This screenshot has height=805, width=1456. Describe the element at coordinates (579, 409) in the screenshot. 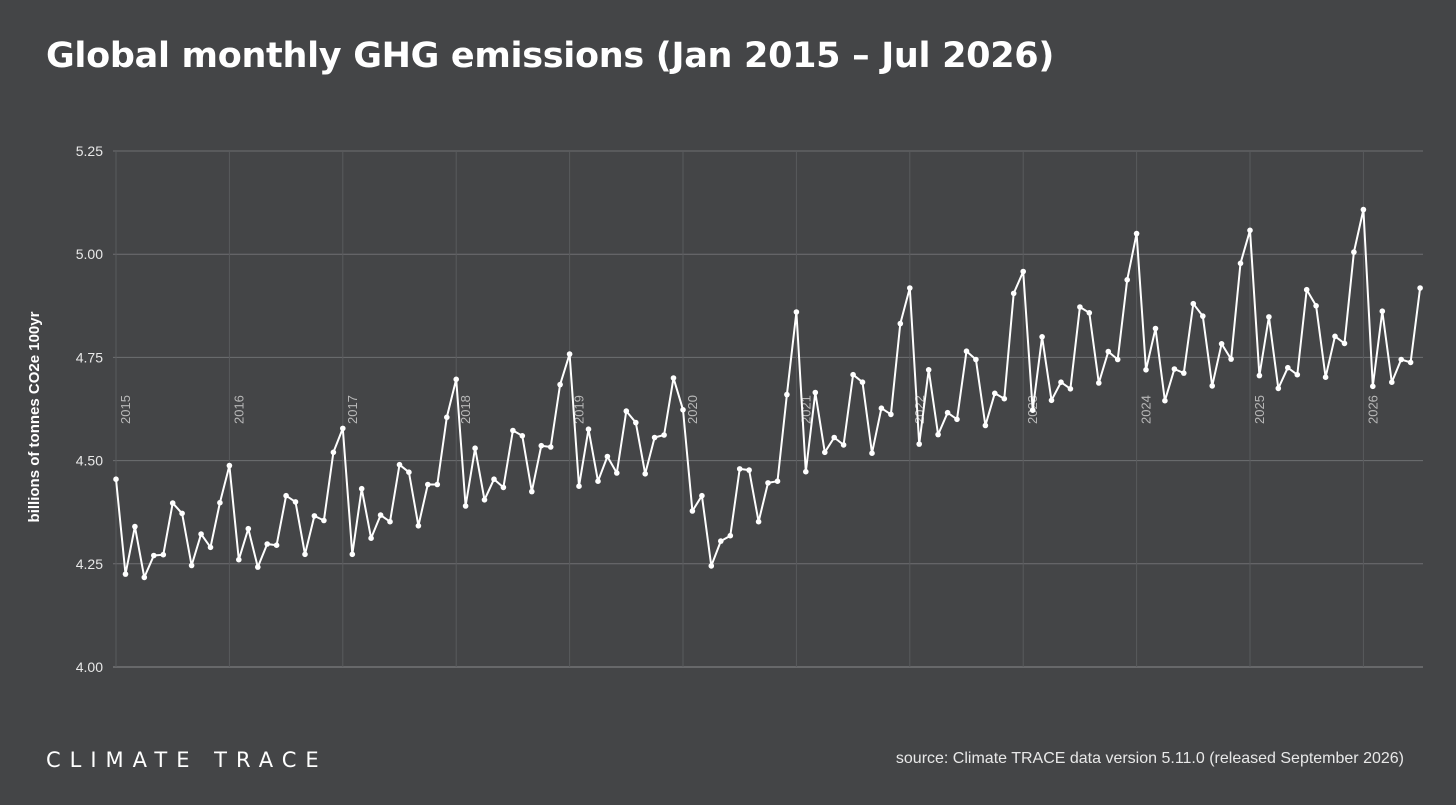

I see `year-label: 2019` at that location.